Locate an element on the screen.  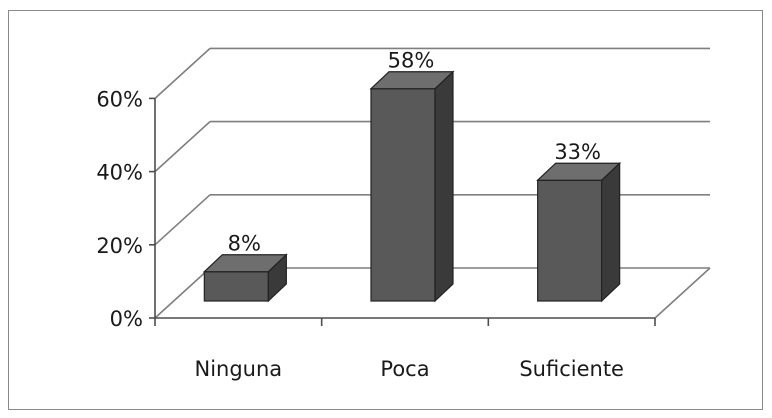
bar-ninguna is located at coordinates (245, 278).